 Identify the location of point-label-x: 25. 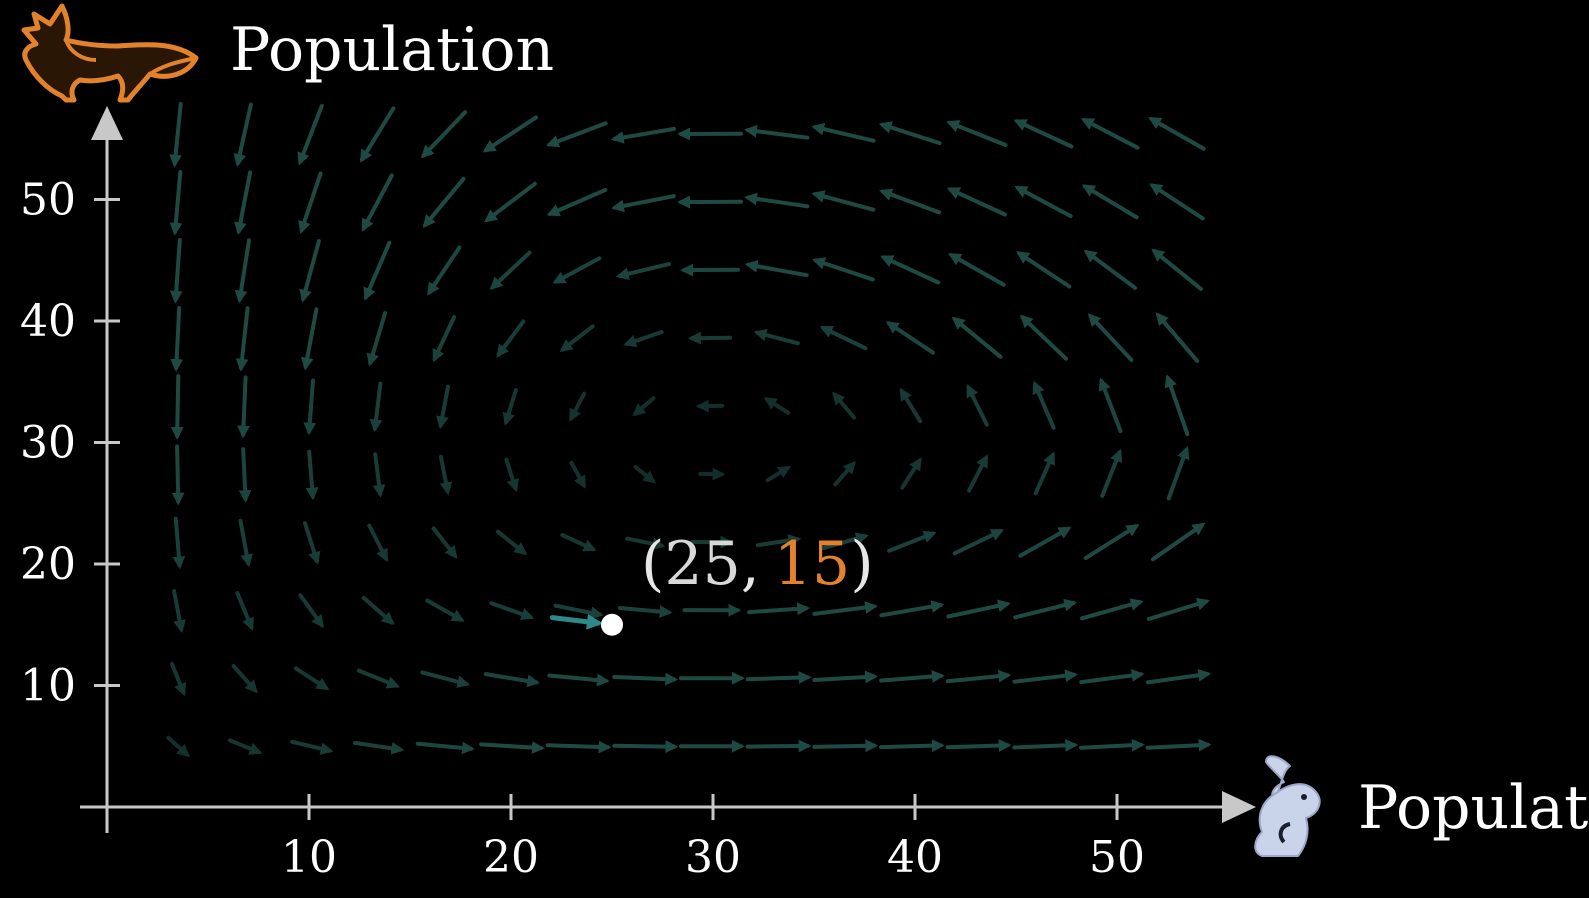
(702, 564).